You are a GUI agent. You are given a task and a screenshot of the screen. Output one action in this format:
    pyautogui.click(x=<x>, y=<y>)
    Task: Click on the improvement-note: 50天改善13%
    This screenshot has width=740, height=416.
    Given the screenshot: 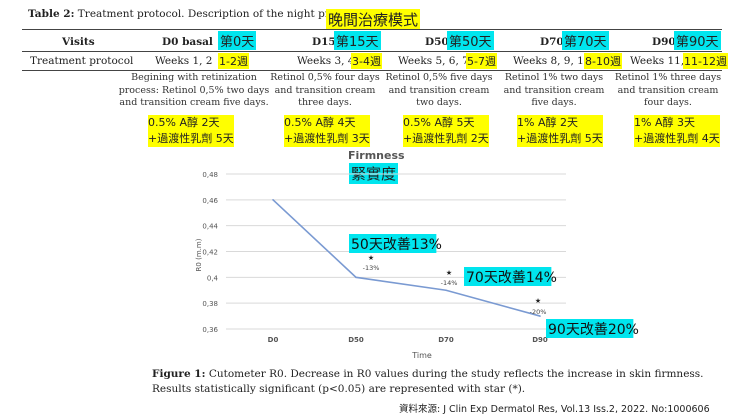 What is the action you would take?
    pyautogui.click(x=396, y=245)
    